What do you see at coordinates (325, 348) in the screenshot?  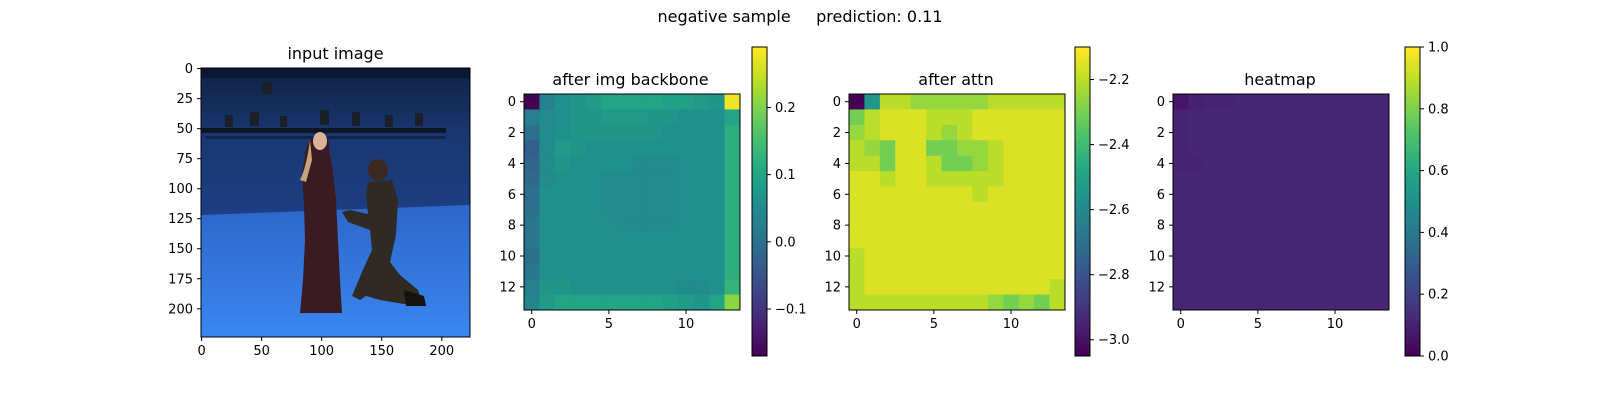 I see `x-axis-ticks: 0 50 100 150 200` at bounding box center [325, 348].